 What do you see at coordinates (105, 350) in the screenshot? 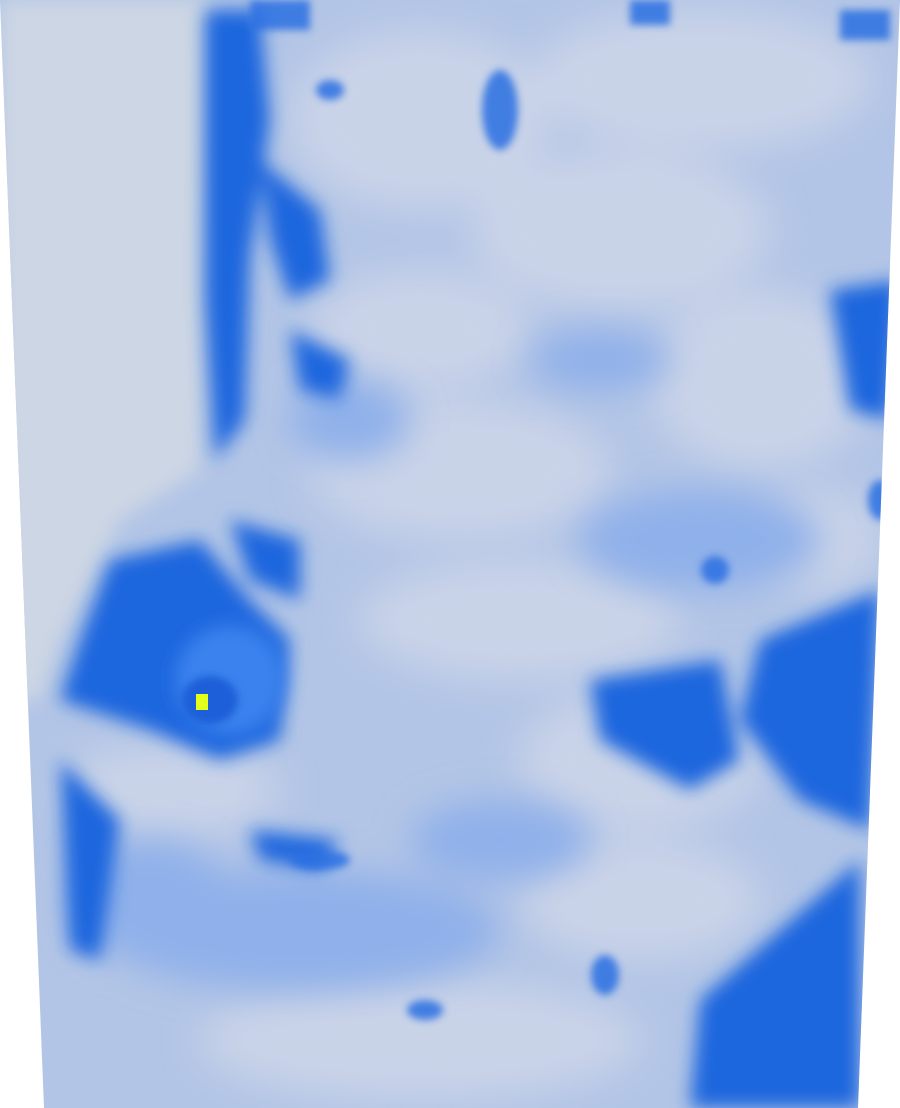
I see `pale-left-region` at bounding box center [105, 350].